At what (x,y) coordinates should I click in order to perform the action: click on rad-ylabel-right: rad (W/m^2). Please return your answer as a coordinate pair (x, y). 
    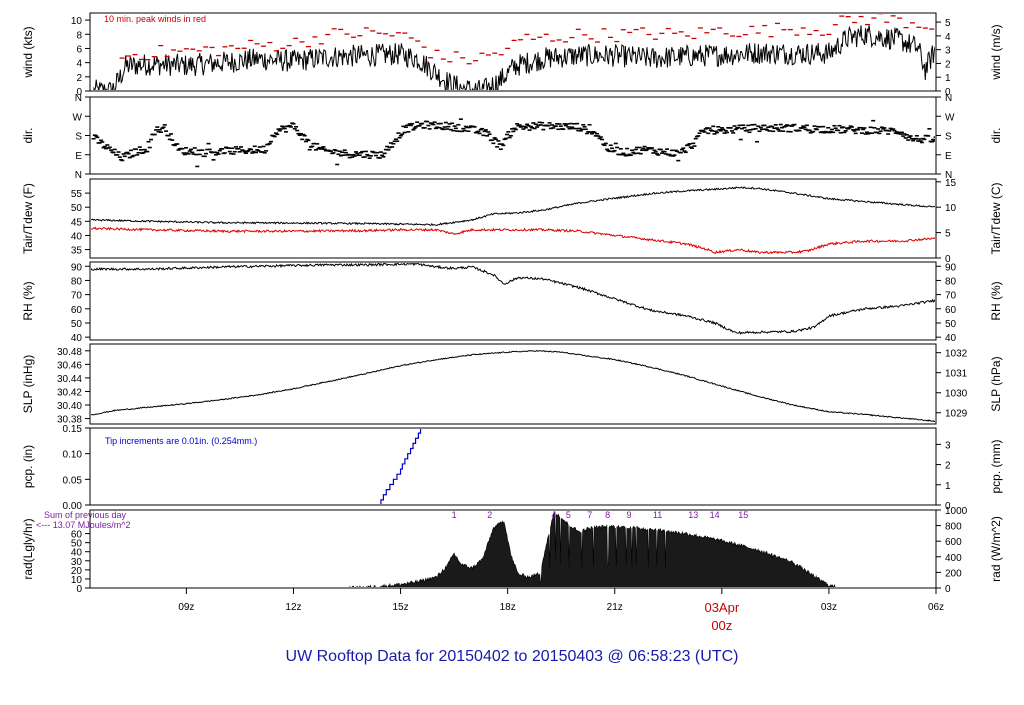
    Looking at the image, I should click on (996, 549).